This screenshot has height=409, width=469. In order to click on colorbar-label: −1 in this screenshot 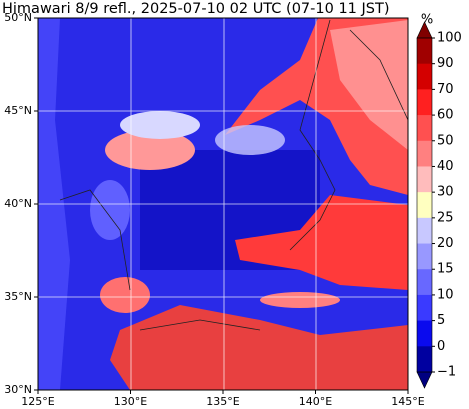, I will do `click(446, 372)`.